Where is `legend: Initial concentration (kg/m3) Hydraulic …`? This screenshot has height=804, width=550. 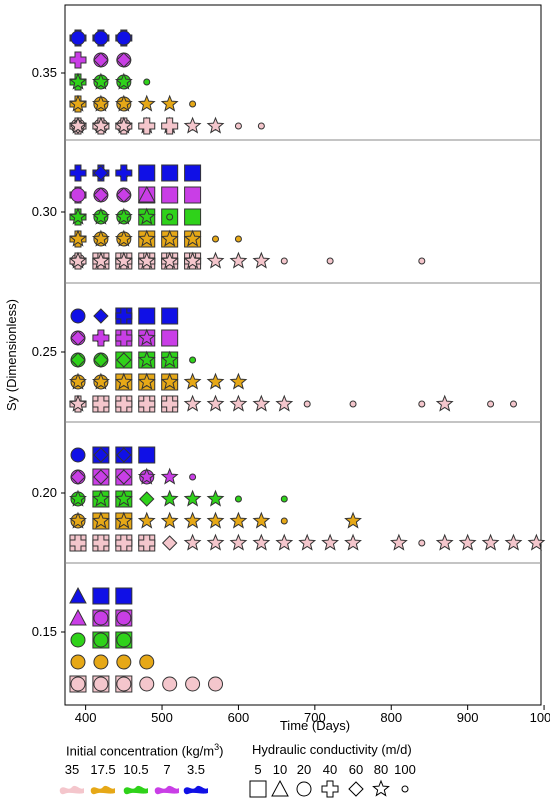 legend: Initial concentration (kg/m3) Hydraulic … is located at coordinates (275, 771).